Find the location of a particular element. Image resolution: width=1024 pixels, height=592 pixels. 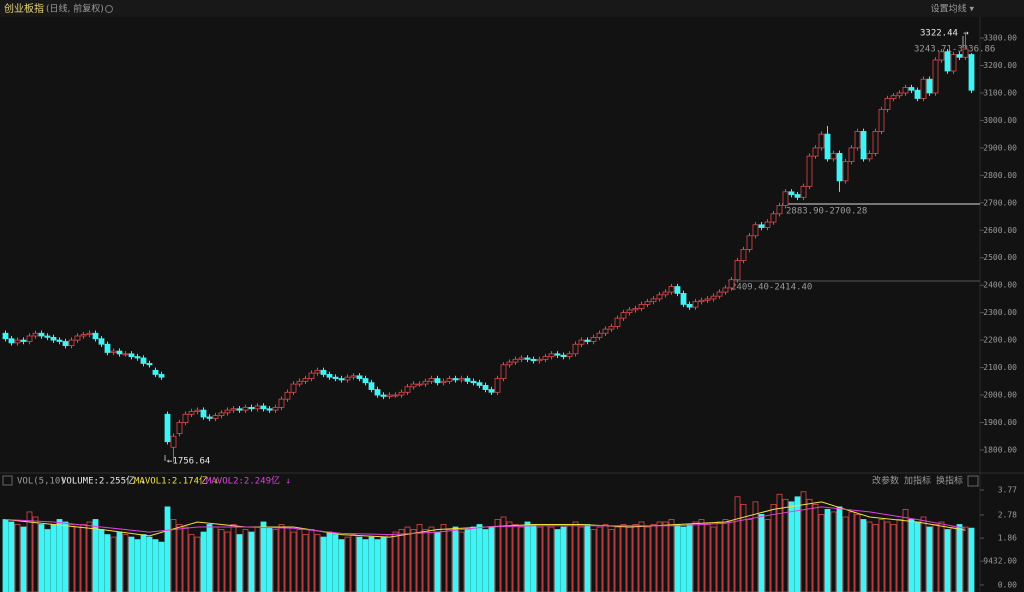

subtitle: (日线, 前复权) is located at coordinates (75, 9).